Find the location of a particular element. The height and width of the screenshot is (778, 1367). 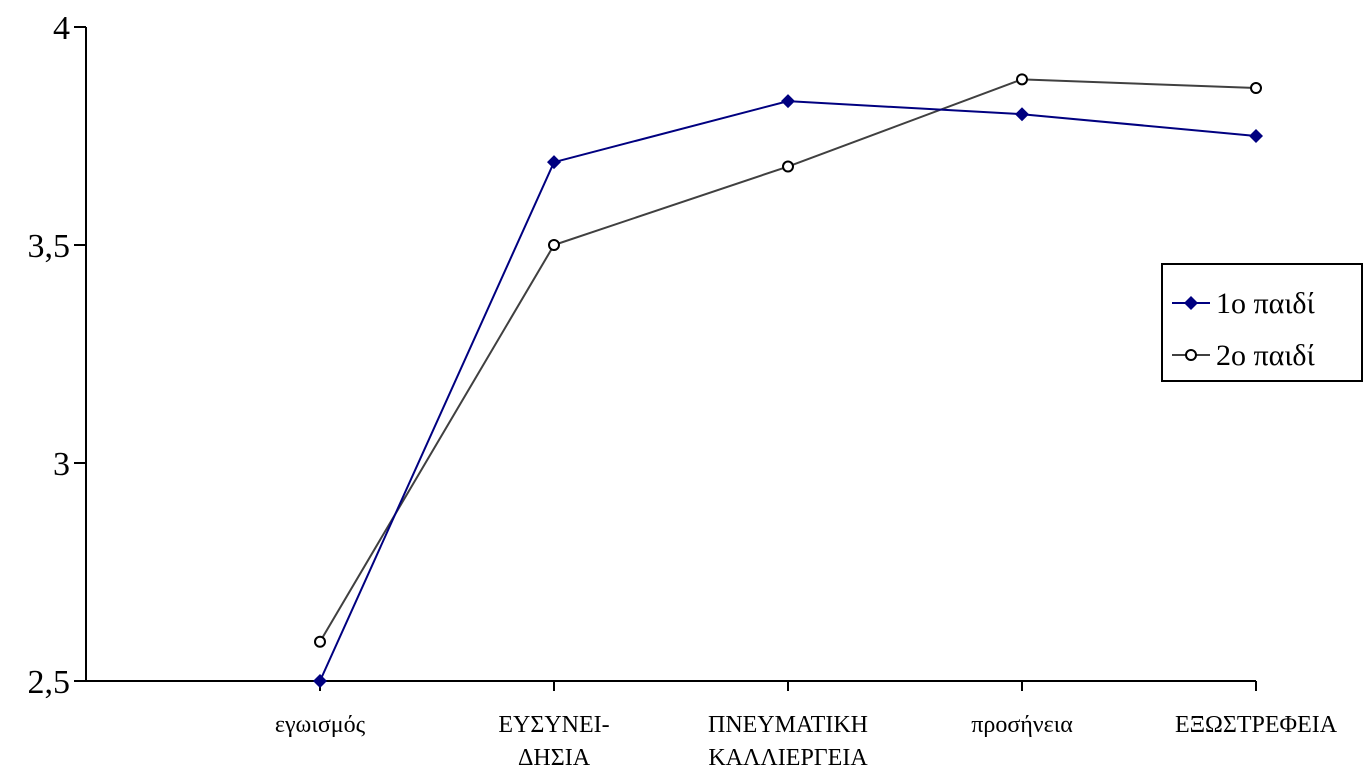

y-tick-label: 3 is located at coordinates (61, 464).